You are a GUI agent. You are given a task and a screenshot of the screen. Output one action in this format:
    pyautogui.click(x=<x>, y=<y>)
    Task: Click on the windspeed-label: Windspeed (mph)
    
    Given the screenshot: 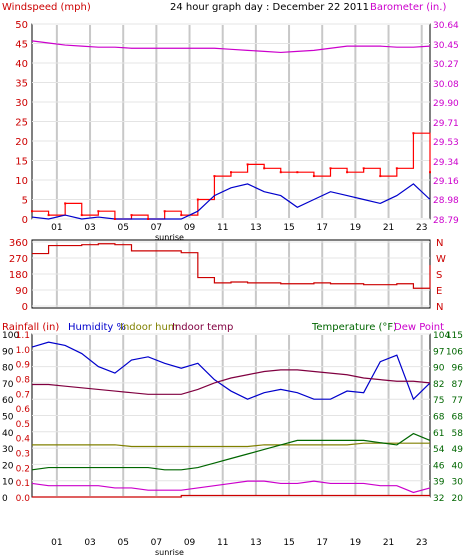 What is the action you would take?
    pyautogui.click(x=46, y=7)
    